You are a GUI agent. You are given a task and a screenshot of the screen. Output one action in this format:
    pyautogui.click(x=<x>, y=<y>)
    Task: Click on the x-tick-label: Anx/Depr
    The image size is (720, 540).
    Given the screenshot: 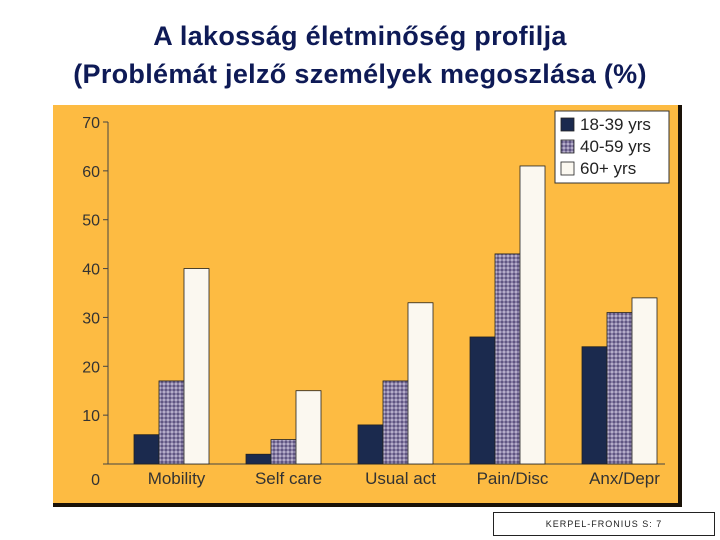 What is the action you would take?
    pyautogui.click(x=624, y=478)
    